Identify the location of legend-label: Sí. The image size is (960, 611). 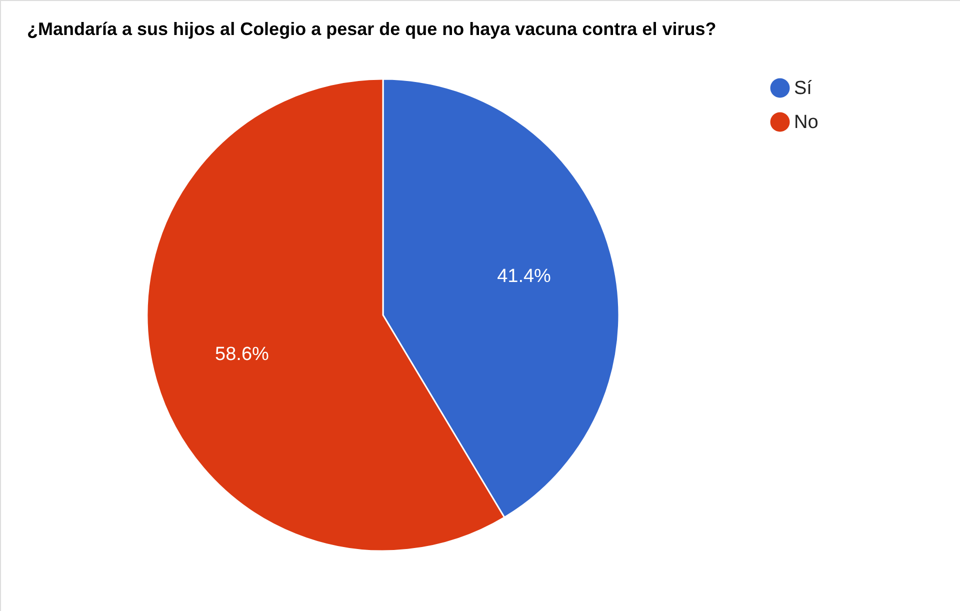
(803, 88).